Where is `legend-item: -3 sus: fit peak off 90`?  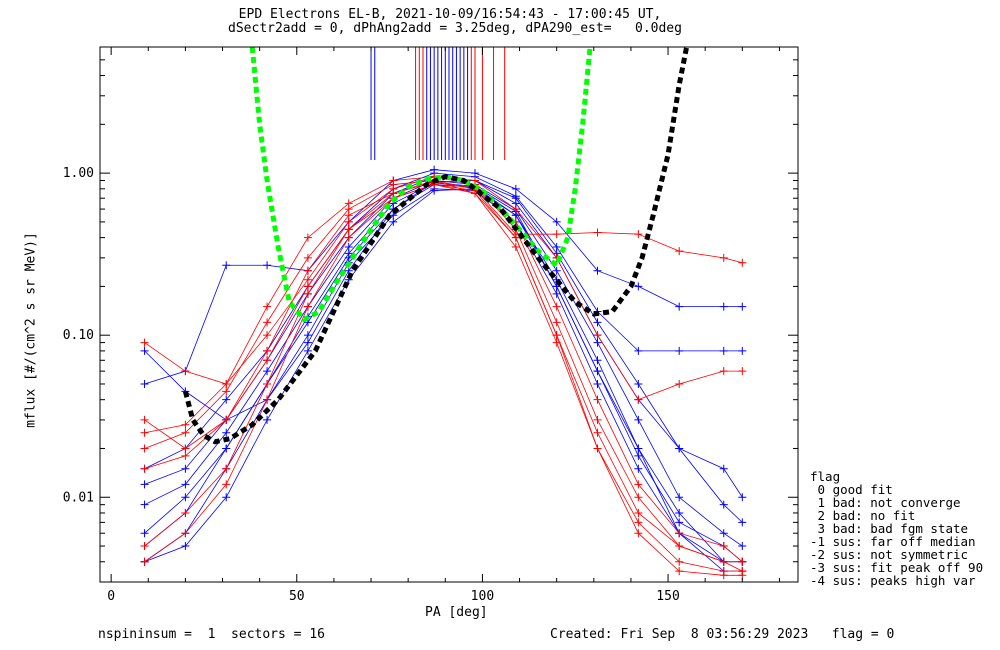
legend-item: -3 sus: fit peak off 90 is located at coordinates (897, 567).